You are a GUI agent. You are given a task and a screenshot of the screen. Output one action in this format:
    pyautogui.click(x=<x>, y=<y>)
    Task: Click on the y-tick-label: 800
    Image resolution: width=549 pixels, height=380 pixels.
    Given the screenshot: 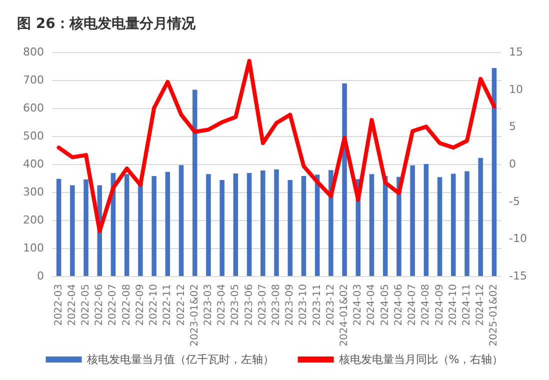 What is the action you would take?
    pyautogui.click(x=33, y=52)
    